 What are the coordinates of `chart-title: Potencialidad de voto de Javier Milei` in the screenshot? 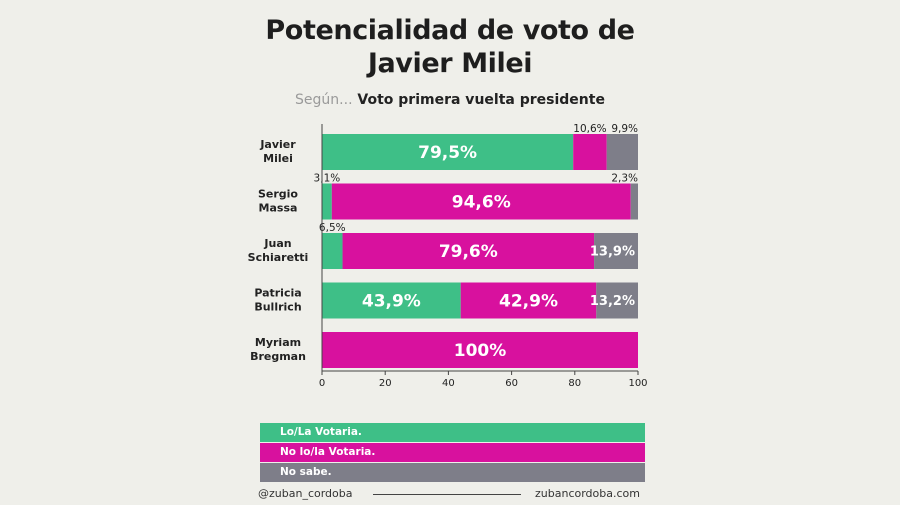 It's located at (450, 47).